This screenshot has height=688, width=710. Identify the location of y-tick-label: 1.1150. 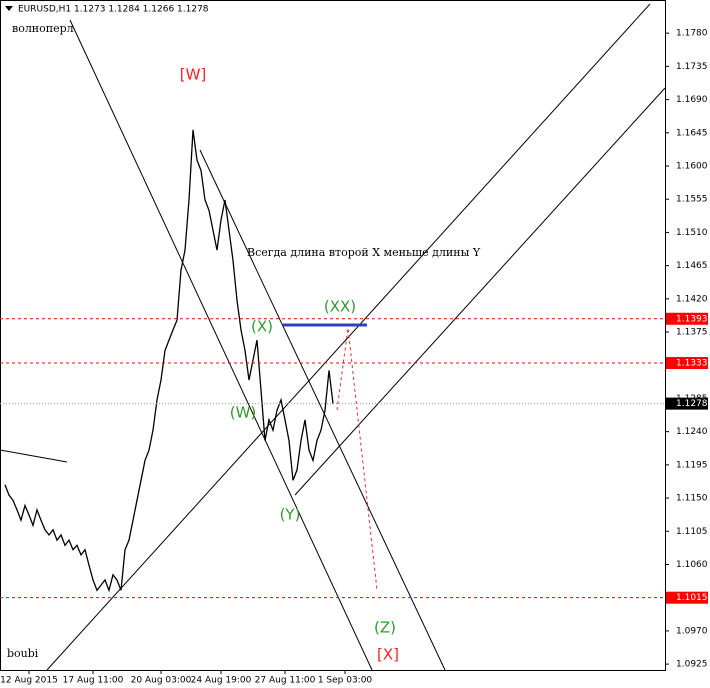
(692, 499).